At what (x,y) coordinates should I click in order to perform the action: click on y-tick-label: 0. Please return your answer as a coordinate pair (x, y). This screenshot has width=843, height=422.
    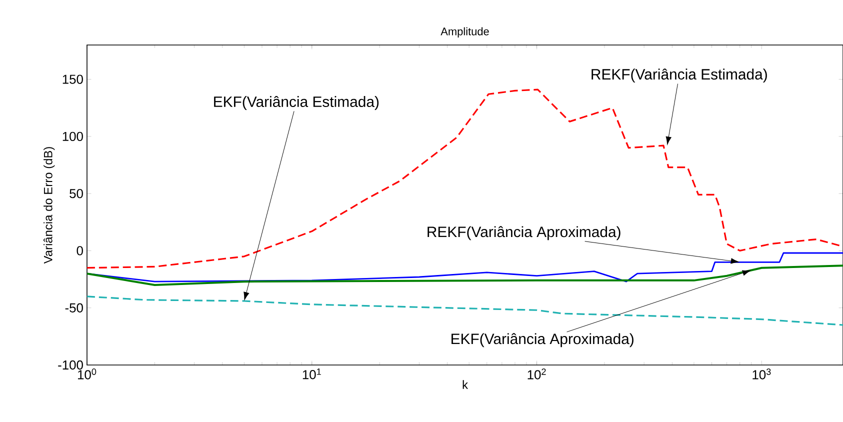
    Looking at the image, I should click on (79, 251).